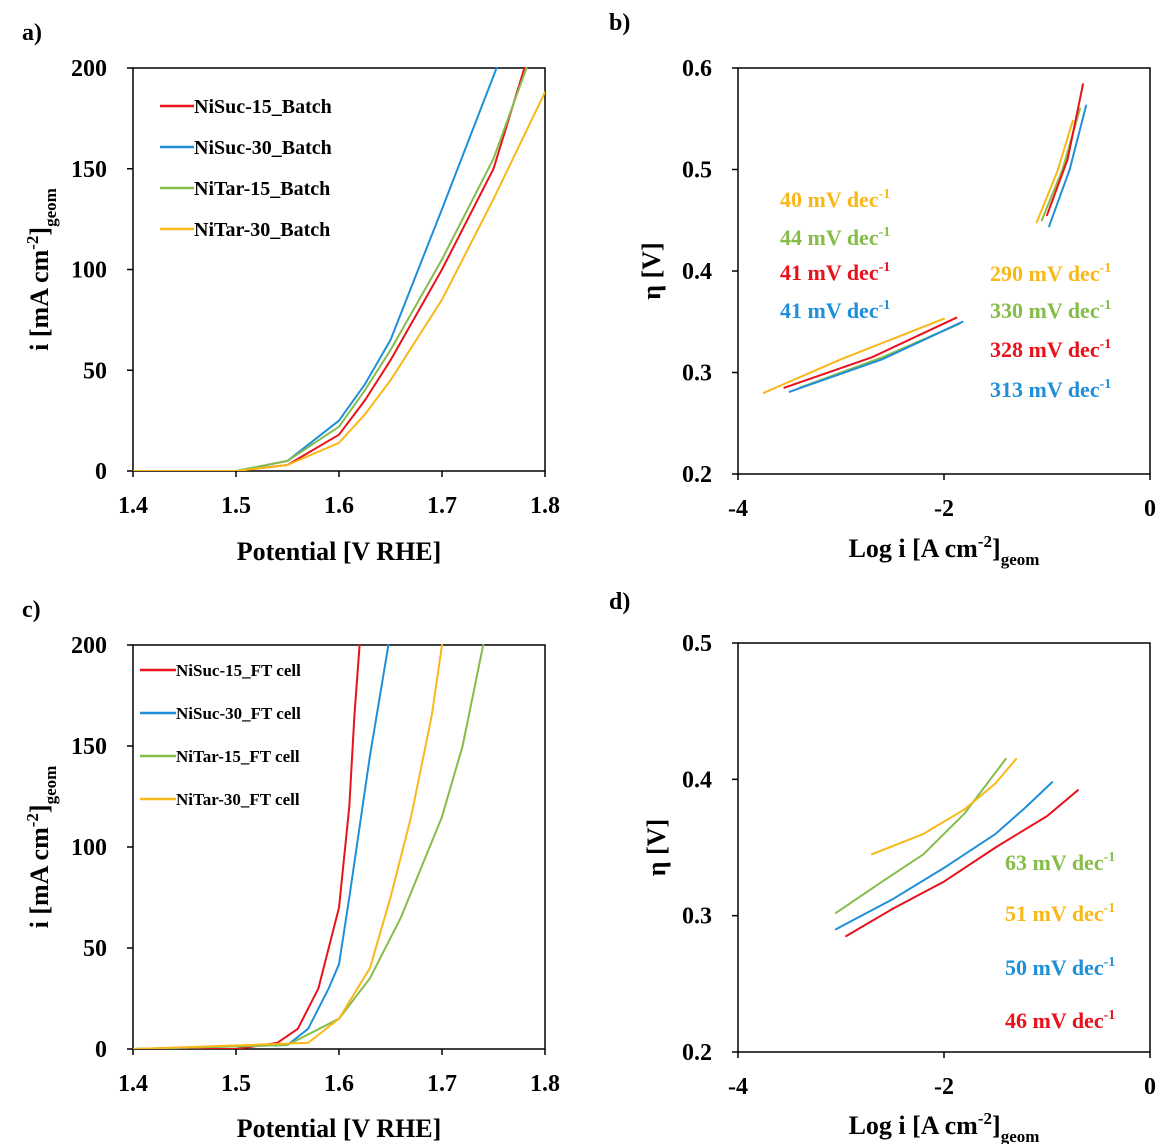  Describe the element at coordinates (1045, 349) in the screenshot. I see `slope-annotation-text: 328 mV dec` at that location.